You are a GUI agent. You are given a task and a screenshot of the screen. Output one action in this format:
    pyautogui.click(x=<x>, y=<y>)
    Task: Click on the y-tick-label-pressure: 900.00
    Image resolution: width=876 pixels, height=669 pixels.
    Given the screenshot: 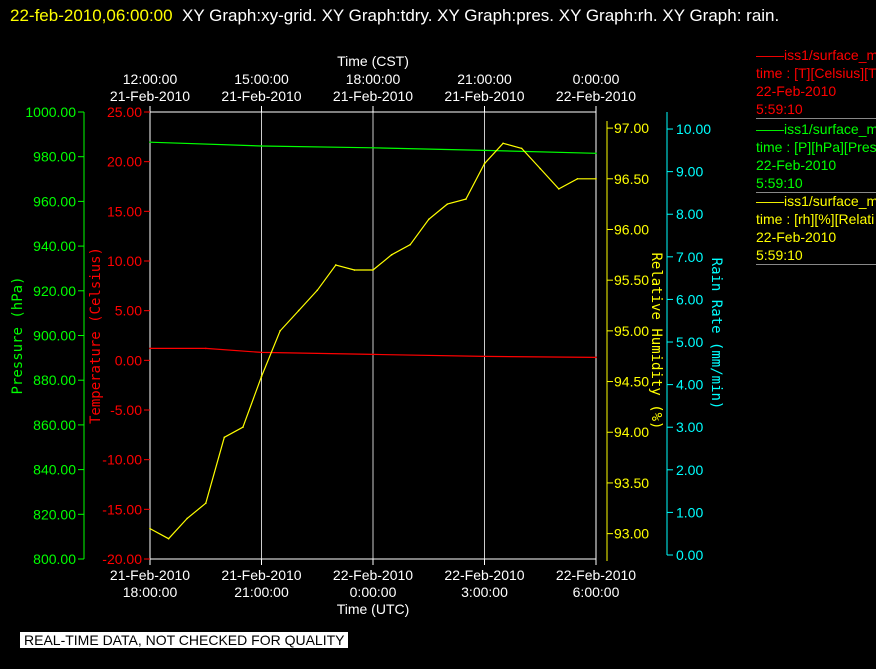 What is the action you would take?
    pyautogui.click(x=54, y=336)
    